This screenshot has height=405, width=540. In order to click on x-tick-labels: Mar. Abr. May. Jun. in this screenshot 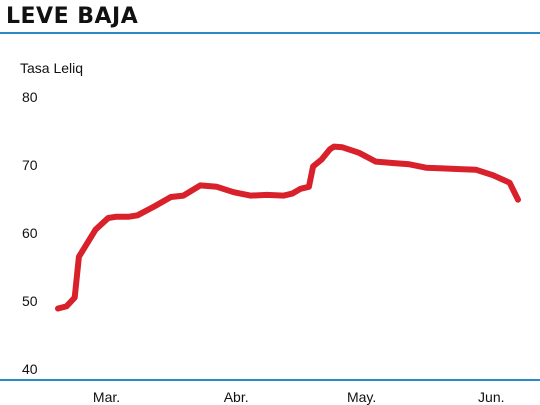, I will do `click(299, 397)`.